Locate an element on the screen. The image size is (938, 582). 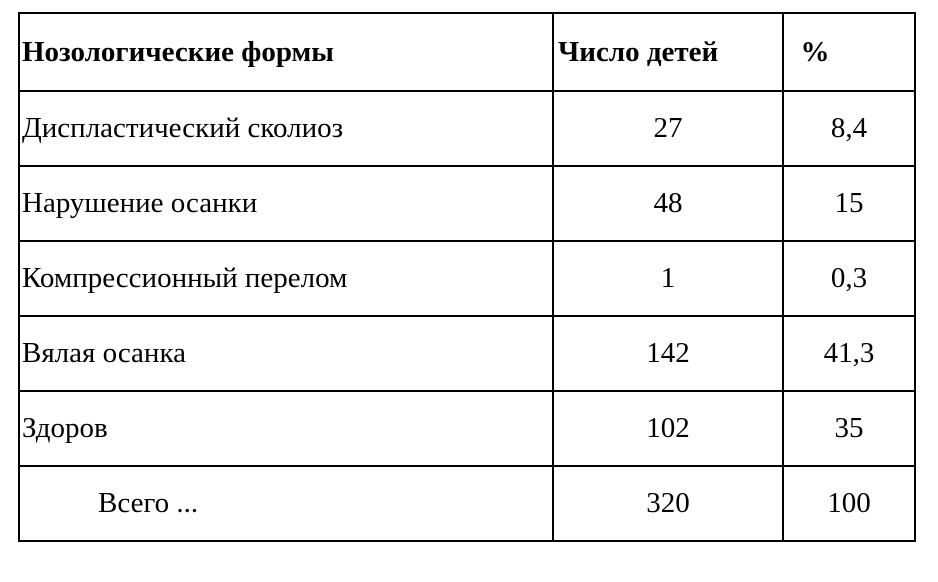
cell-total-count: 320 is located at coordinates (668, 503).